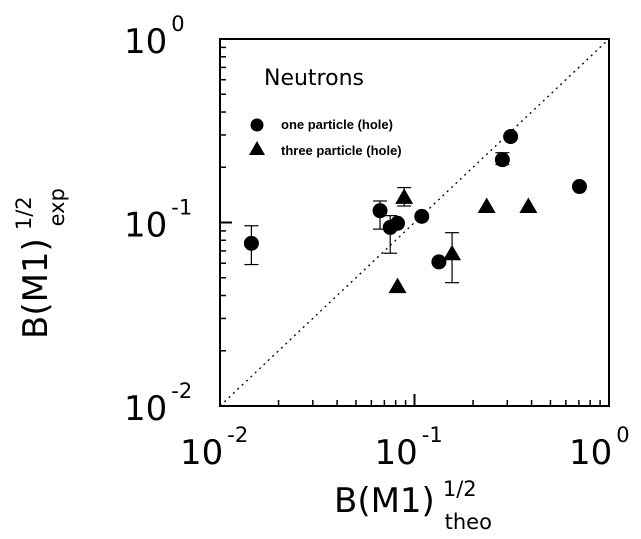  Describe the element at coordinates (337, 124) in the screenshot. I see `legend-entry-one-particle: one particle (hole)` at that location.